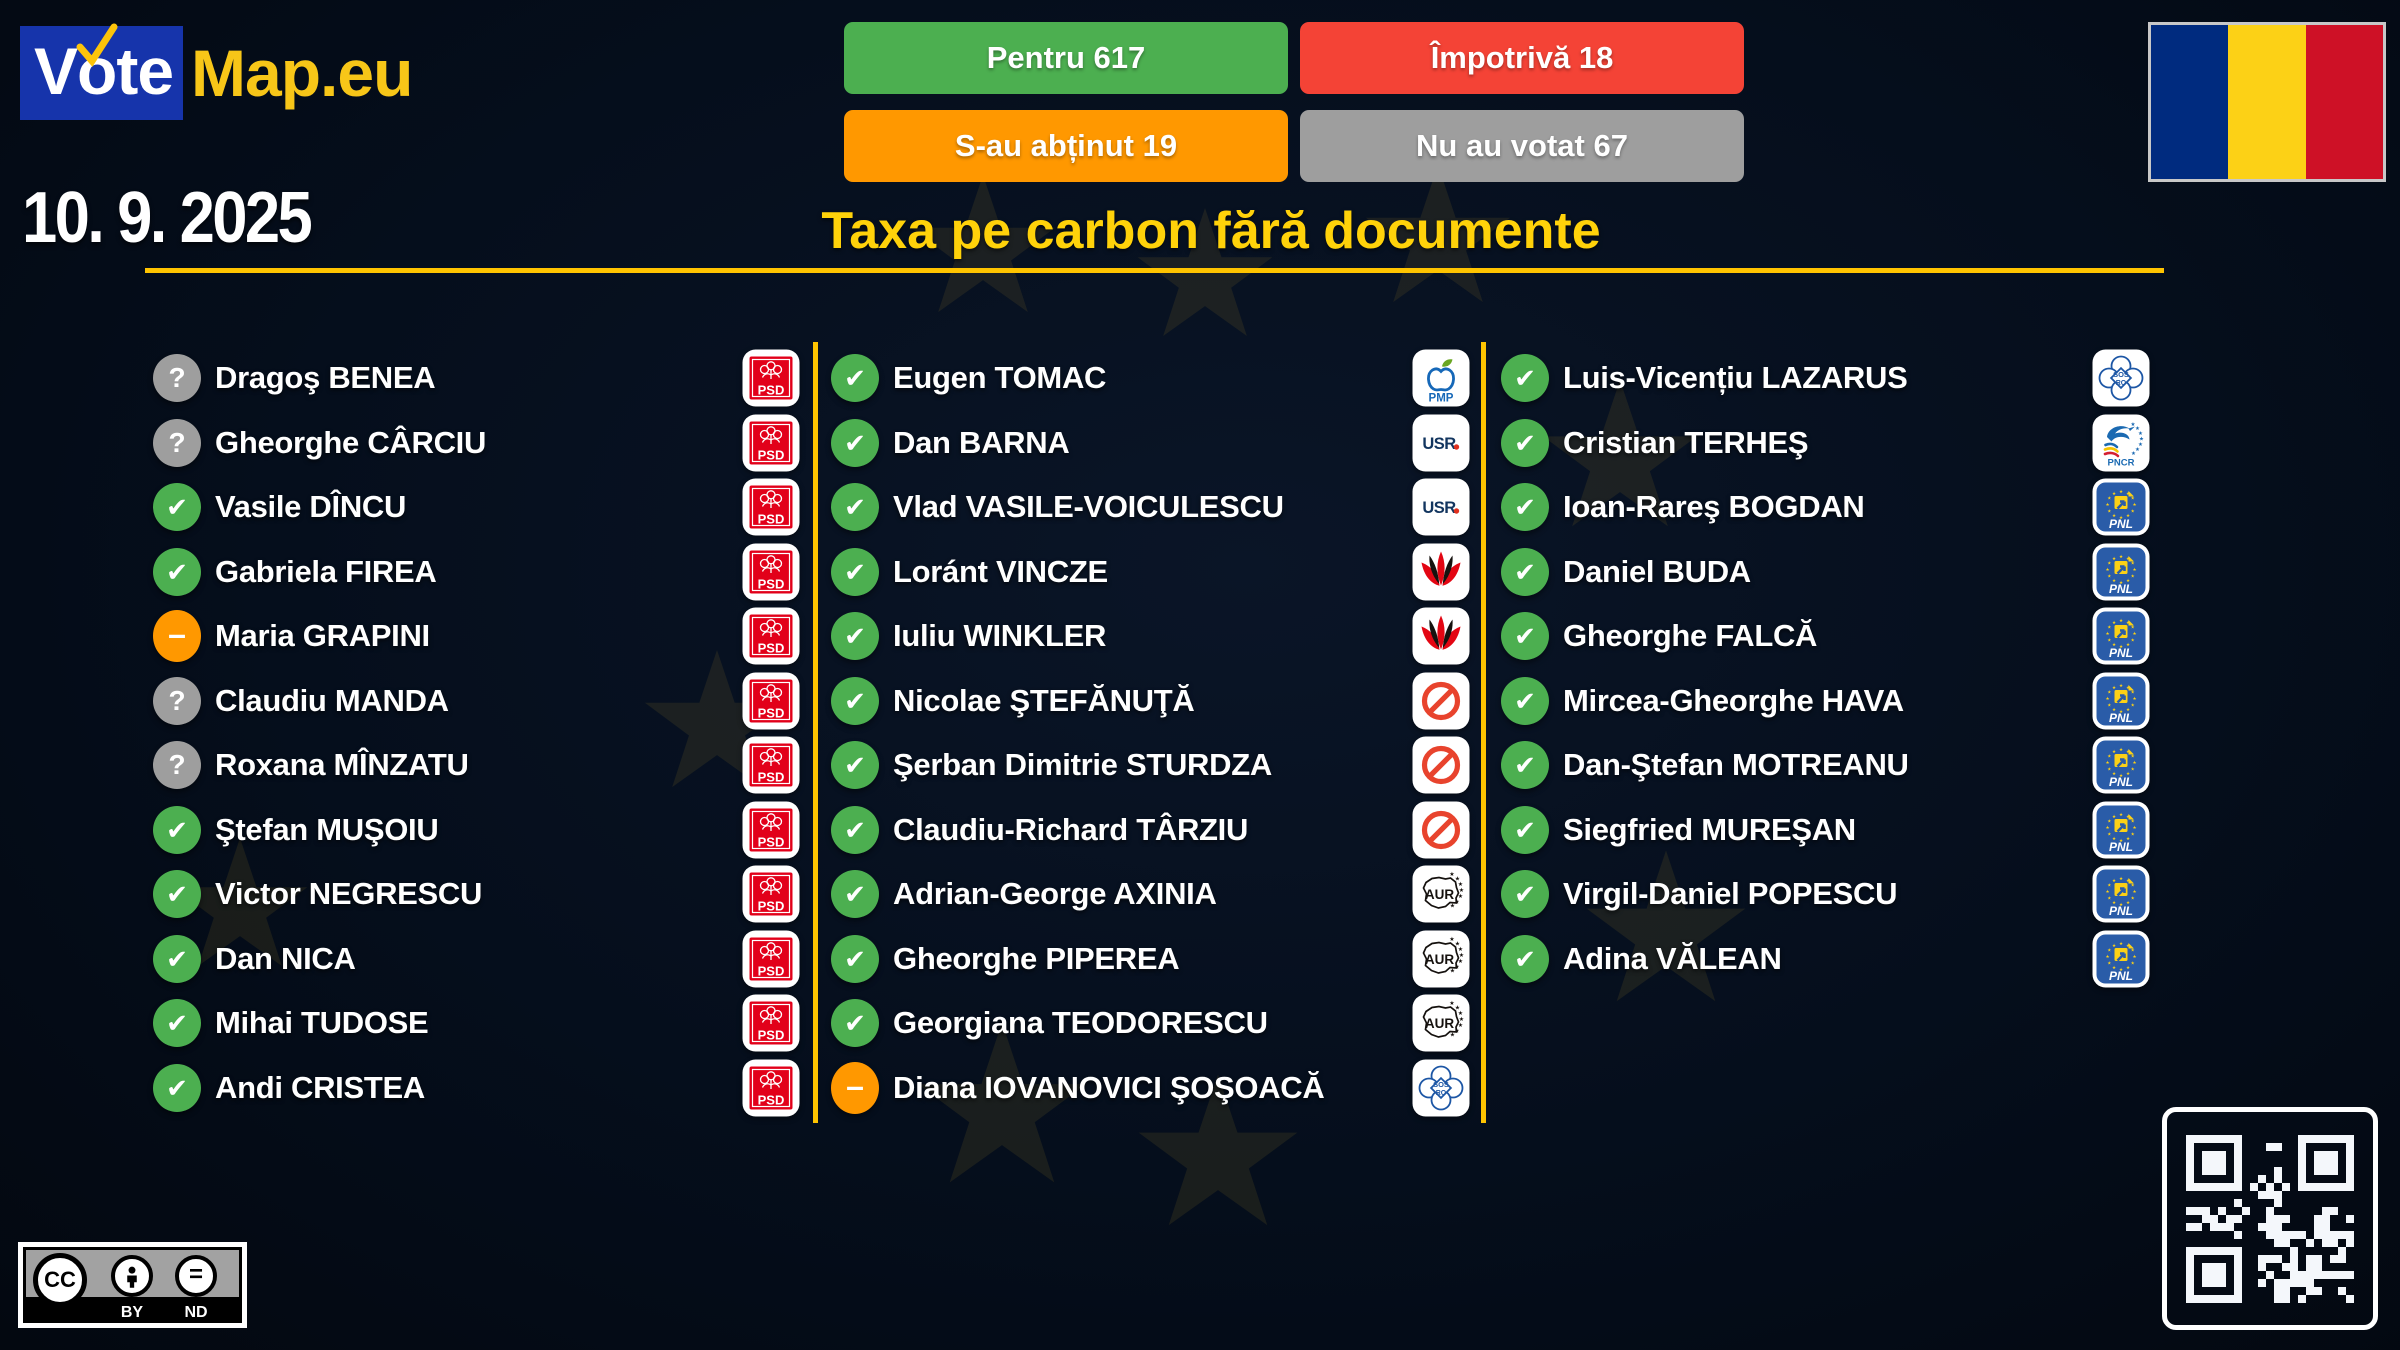 This screenshot has height=1350, width=2400. I want to click on flag-yellow-stripe, so click(2267, 102).